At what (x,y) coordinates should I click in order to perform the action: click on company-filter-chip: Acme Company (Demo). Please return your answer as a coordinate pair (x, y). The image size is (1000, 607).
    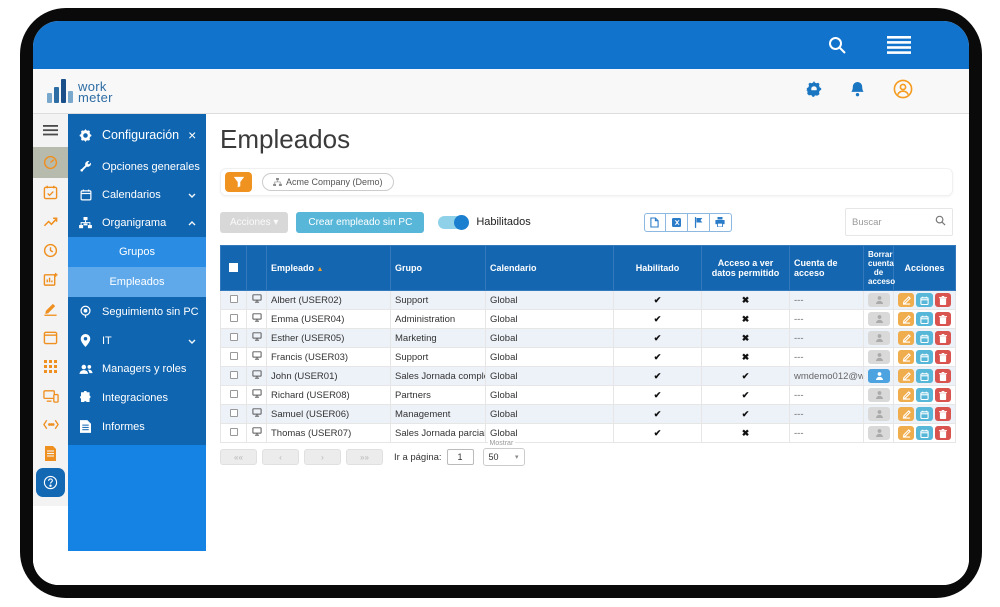
    Looking at the image, I should click on (328, 182).